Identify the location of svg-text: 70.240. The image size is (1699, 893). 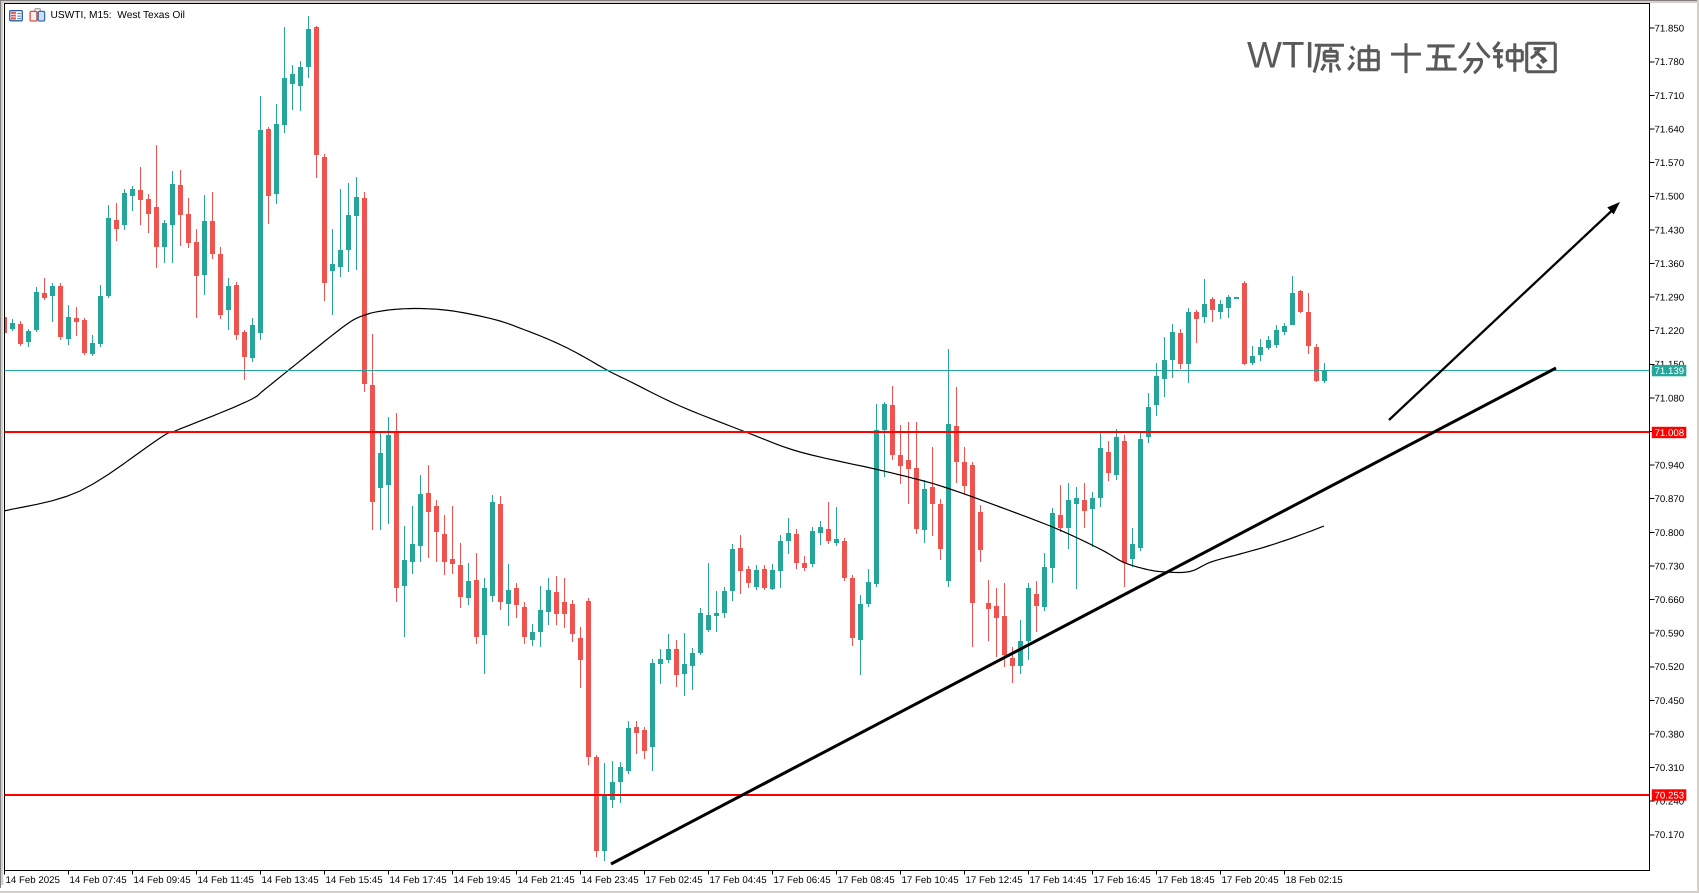
(1670, 802).